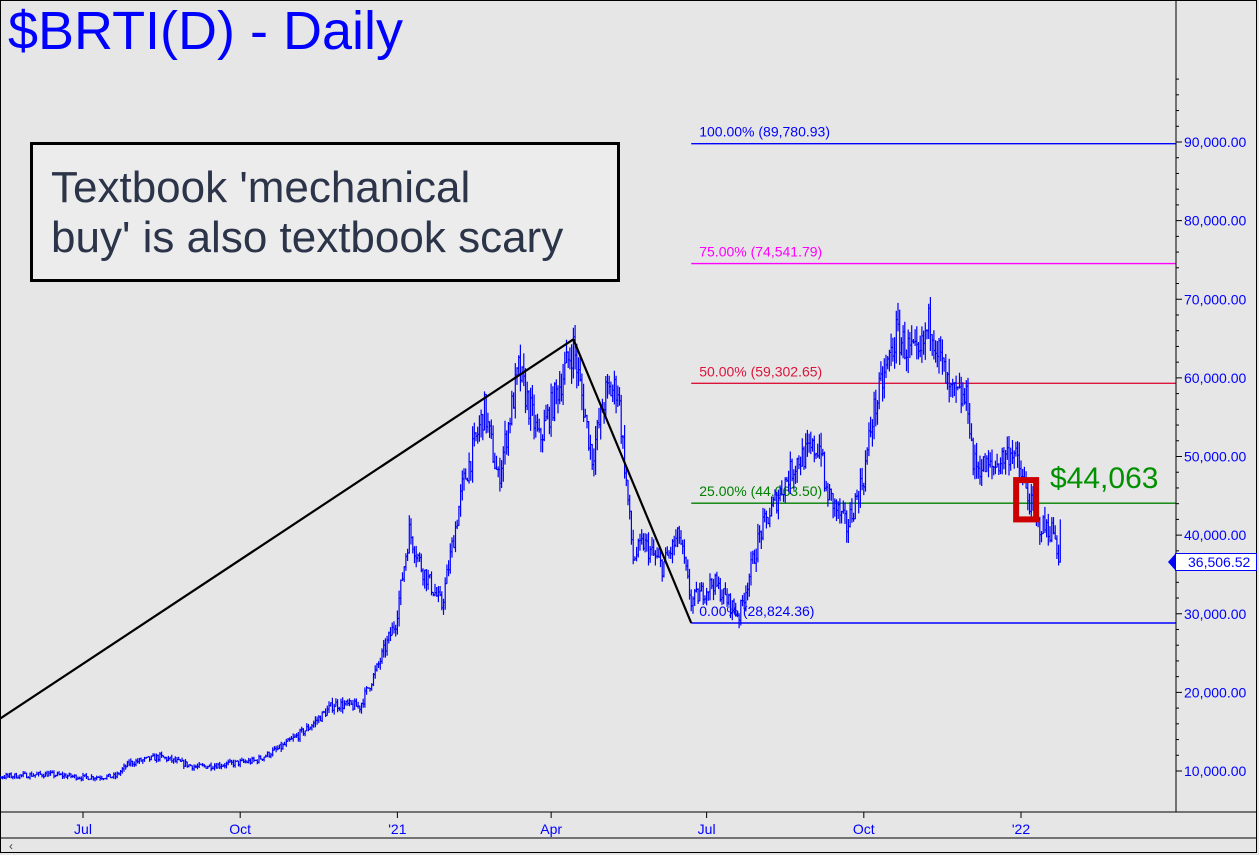 Image resolution: width=1259 pixels, height=855 pixels. What do you see at coordinates (1026, 500) in the screenshot?
I see `signal-marker` at bounding box center [1026, 500].